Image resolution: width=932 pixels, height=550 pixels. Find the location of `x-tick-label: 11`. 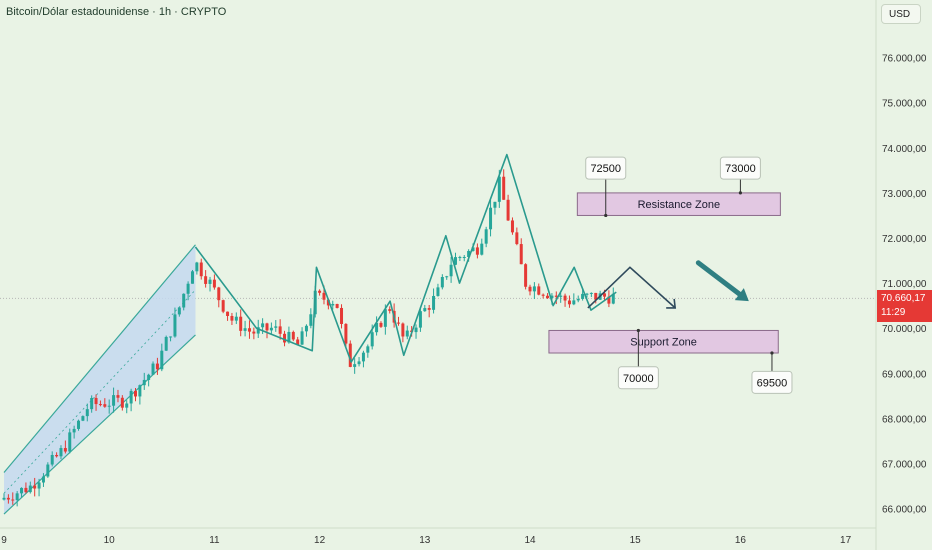

x-tick-label: 11 is located at coordinates (214, 540).